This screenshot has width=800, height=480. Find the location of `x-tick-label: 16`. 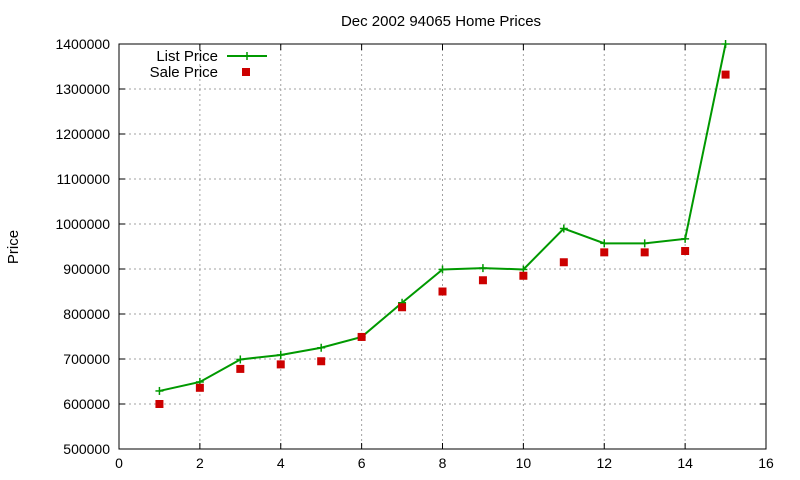

x-tick-label: 16 is located at coordinates (766, 463).